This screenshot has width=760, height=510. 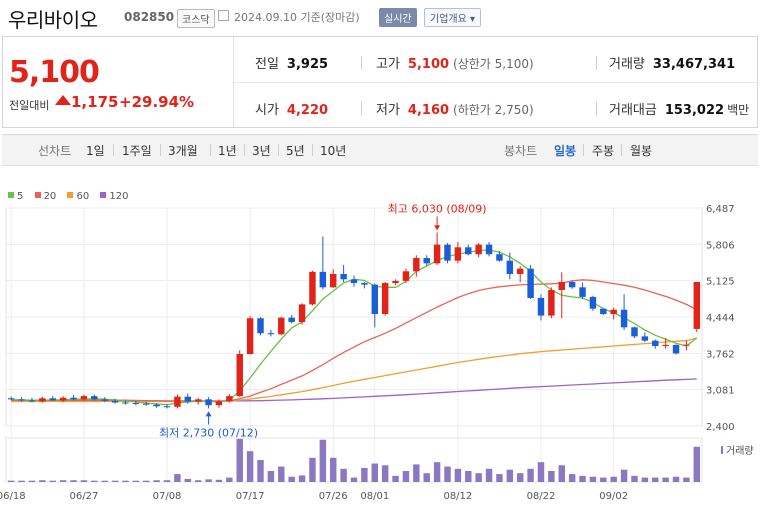 I want to click on tab-daily: 일봉, so click(x=565, y=151).